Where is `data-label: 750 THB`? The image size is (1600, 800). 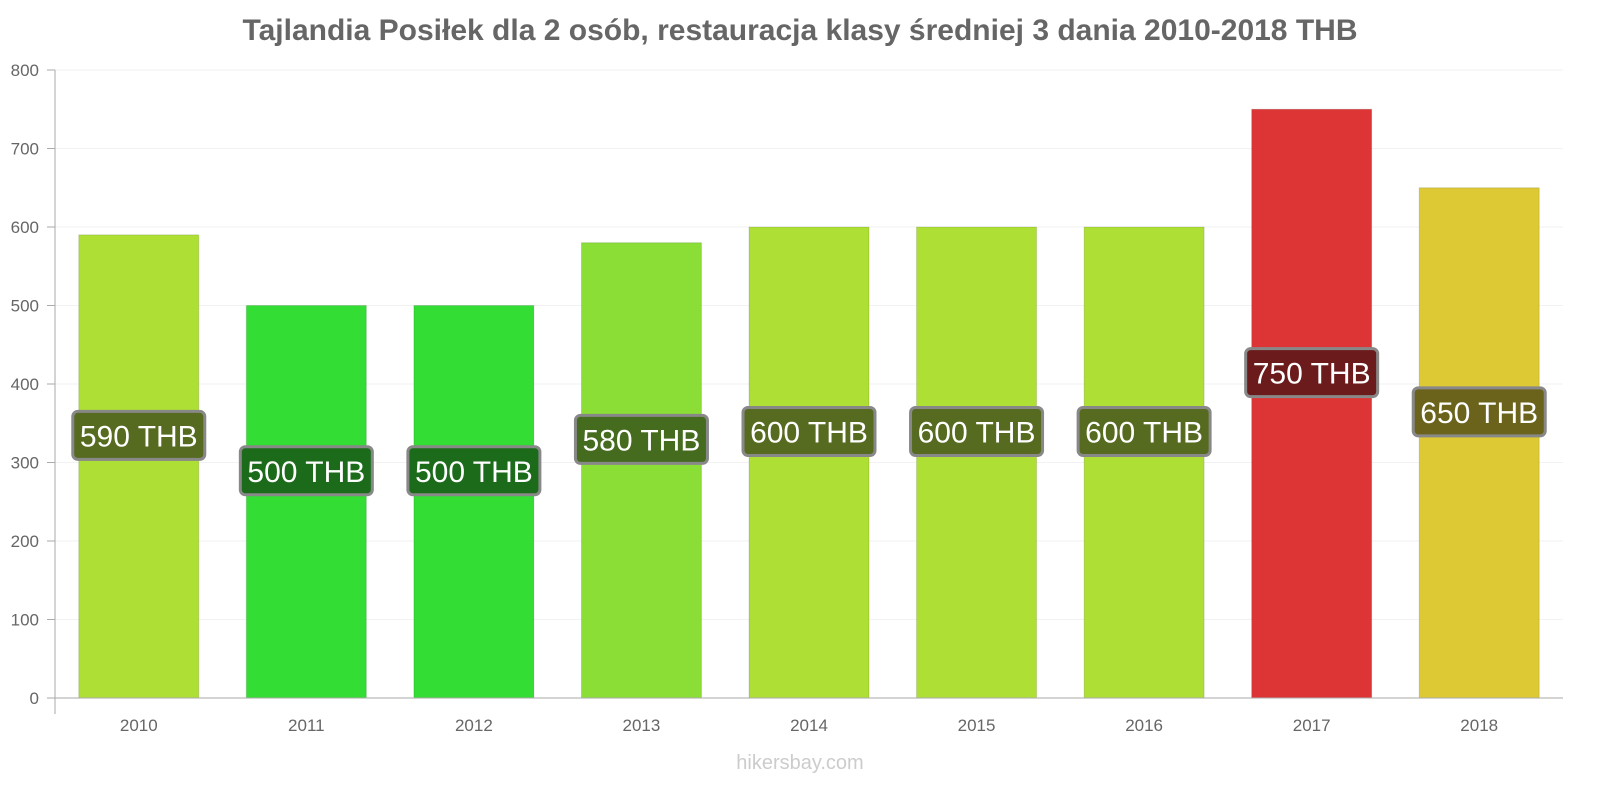
data-label: 750 THB is located at coordinates (1312, 374).